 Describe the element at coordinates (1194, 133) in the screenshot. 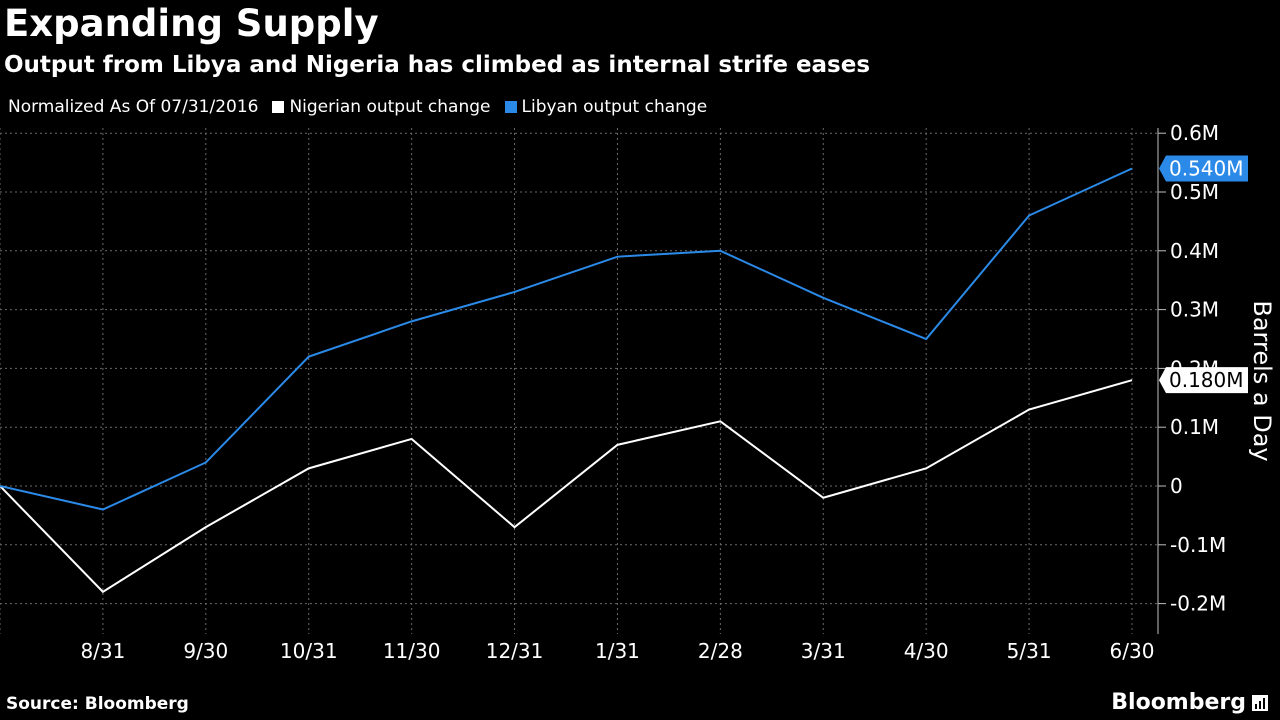

I see `y-tick-label: 0.6M` at that location.